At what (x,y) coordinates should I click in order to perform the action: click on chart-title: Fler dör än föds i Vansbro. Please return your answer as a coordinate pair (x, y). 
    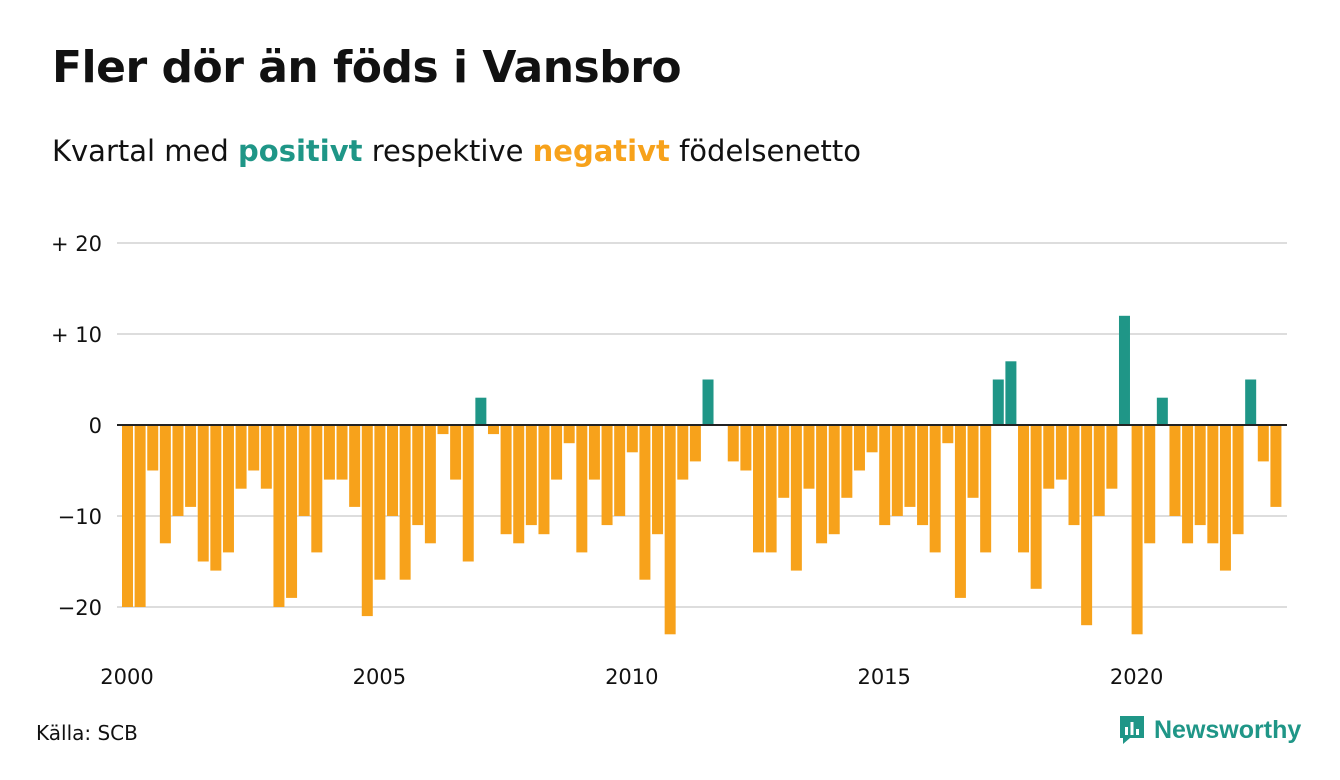
    Looking at the image, I should click on (367, 67).